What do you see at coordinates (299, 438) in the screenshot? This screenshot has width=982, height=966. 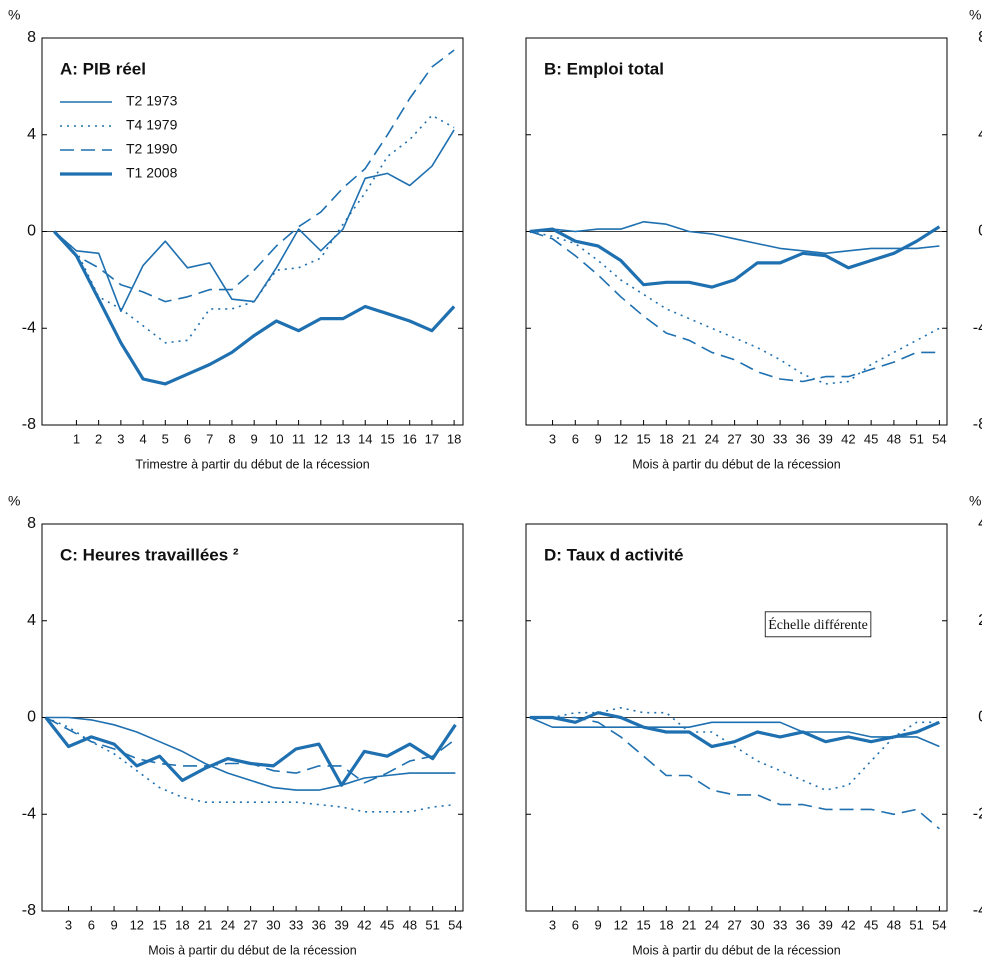 I see `x-tick-label: 11` at bounding box center [299, 438].